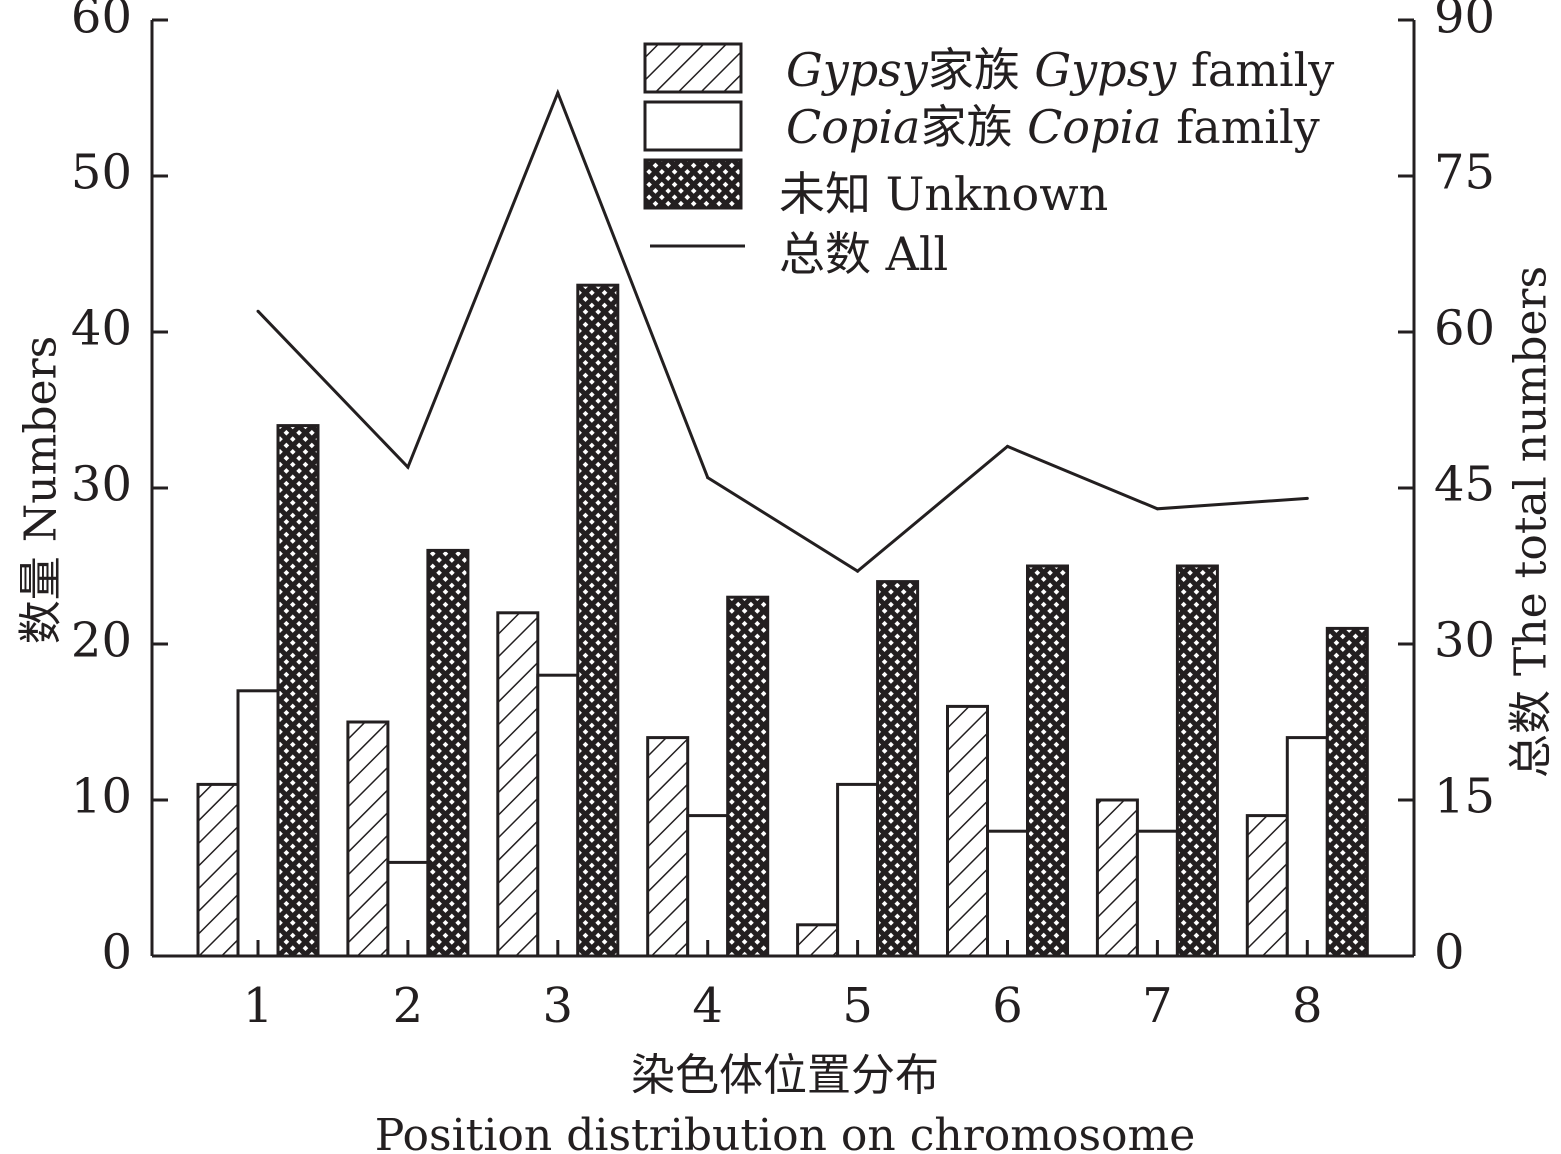 Image resolution: width=1561 pixels, height=1154 pixels. What do you see at coordinates (707, 1006) in the screenshot?
I see `x-tick-label: 4` at bounding box center [707, 1006].